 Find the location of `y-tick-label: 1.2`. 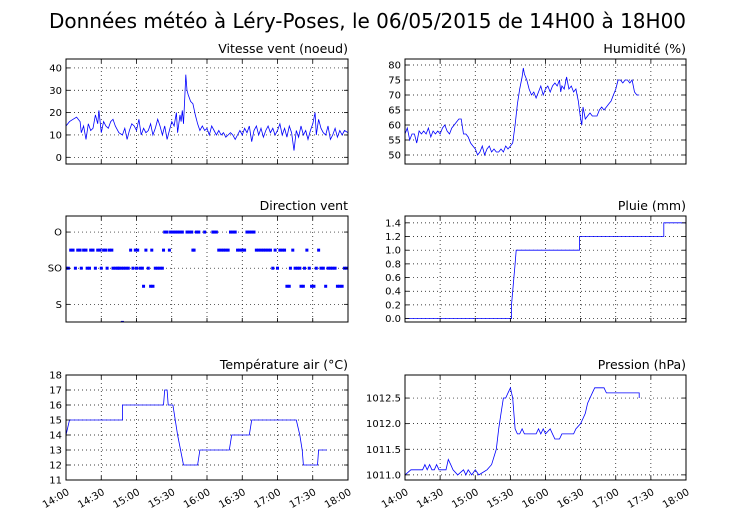

y-tick-label: 1.2 is located at coordinates (393, 237).